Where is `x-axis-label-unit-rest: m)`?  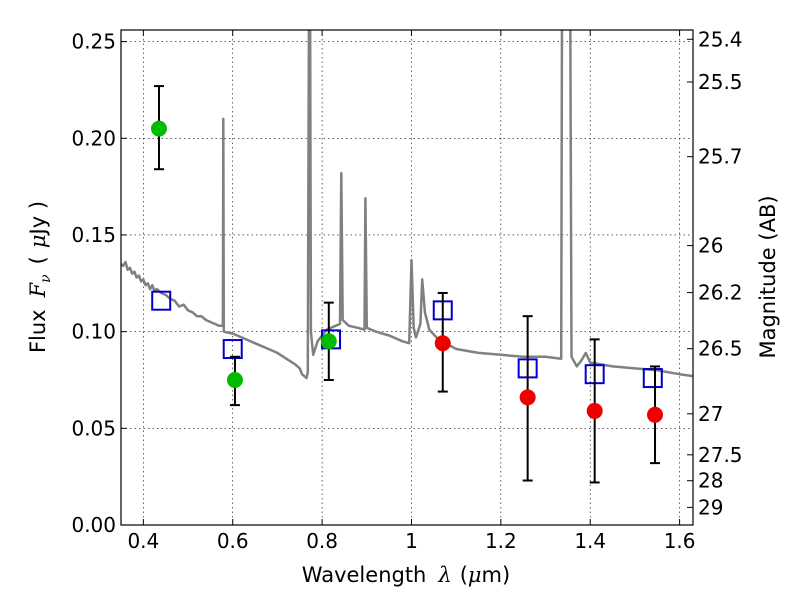
x-axis-label-unit-rest: m) is located at coordinates (496, 575).